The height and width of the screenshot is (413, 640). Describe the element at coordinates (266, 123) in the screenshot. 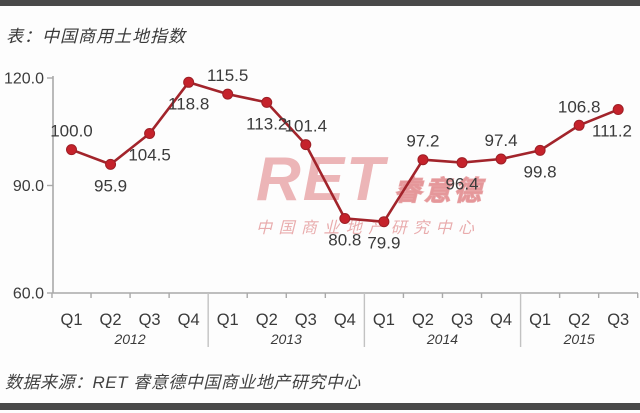

I see `data-point-label: 113.2` at that location.